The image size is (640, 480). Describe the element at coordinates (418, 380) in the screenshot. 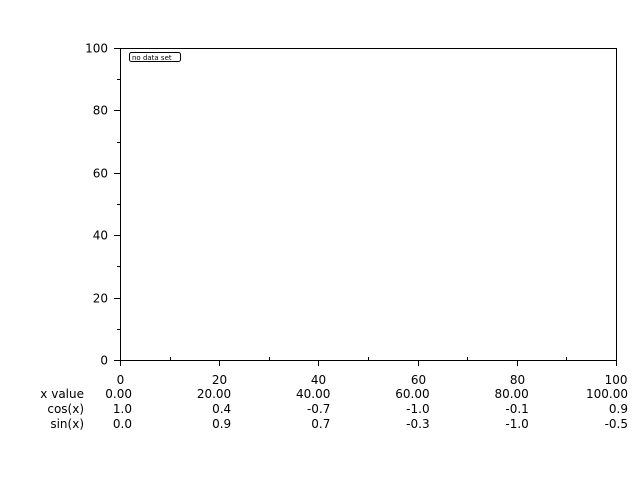

I see `x-tick-label: 60` at that location.